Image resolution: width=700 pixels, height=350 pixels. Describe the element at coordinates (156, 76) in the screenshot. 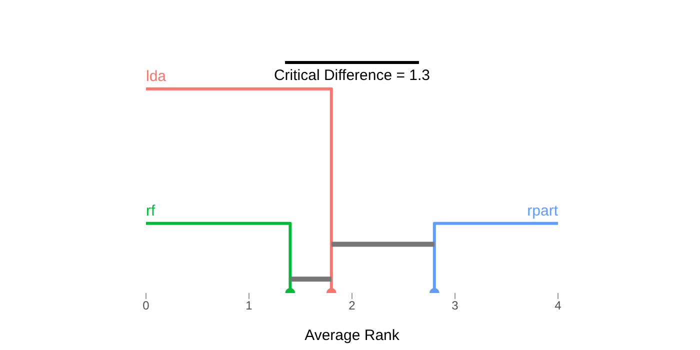

I see `series-label: lda` at that location.